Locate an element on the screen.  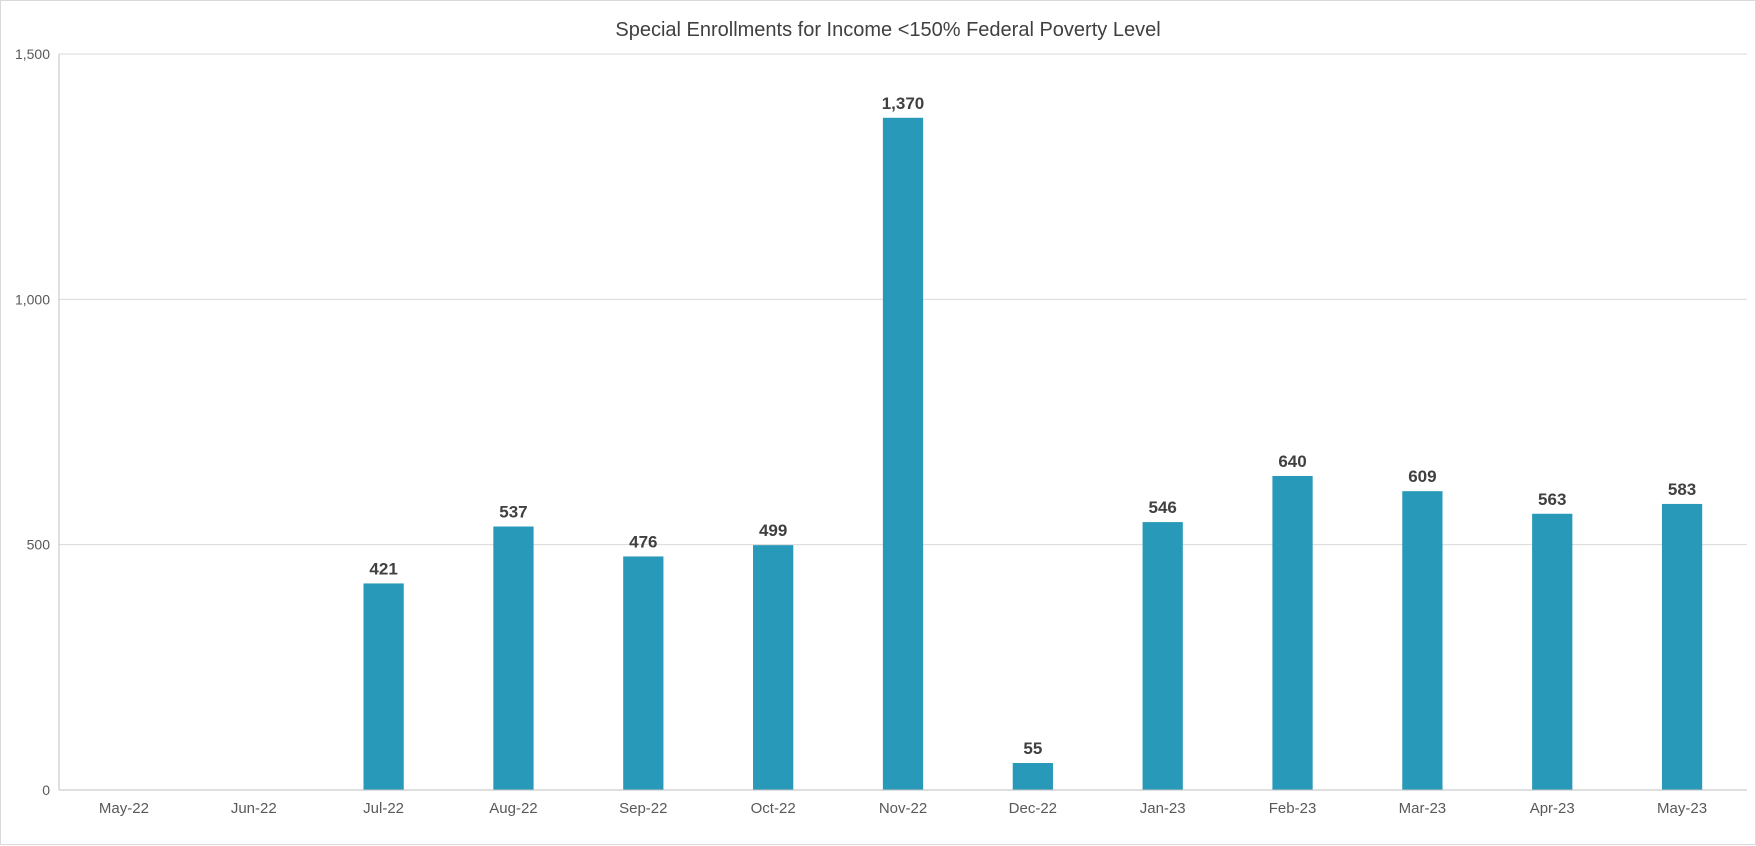
y-tick-label: 1,500 is located at coordinates (32, 54).